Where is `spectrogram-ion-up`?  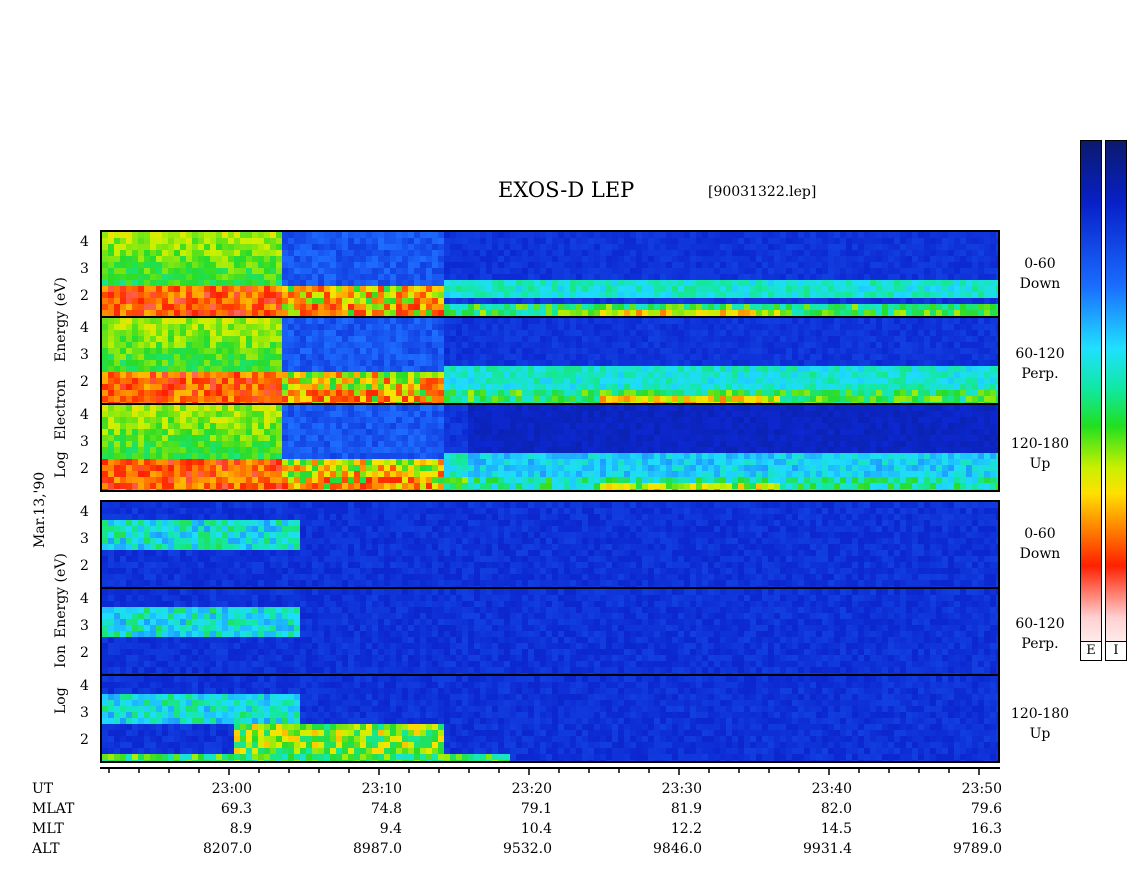
spectrogram-ion-up is located at coordinates (550, 718).